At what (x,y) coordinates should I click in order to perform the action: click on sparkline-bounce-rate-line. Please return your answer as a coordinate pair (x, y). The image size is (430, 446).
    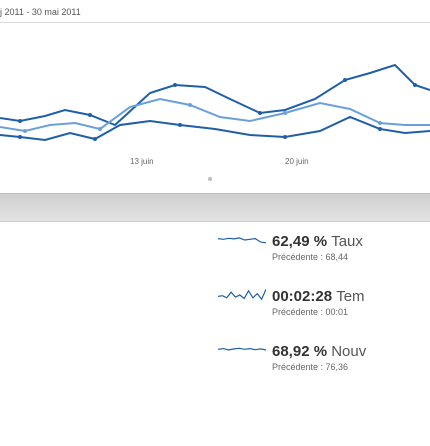
    Looking at the image, I should click on (242, 240).